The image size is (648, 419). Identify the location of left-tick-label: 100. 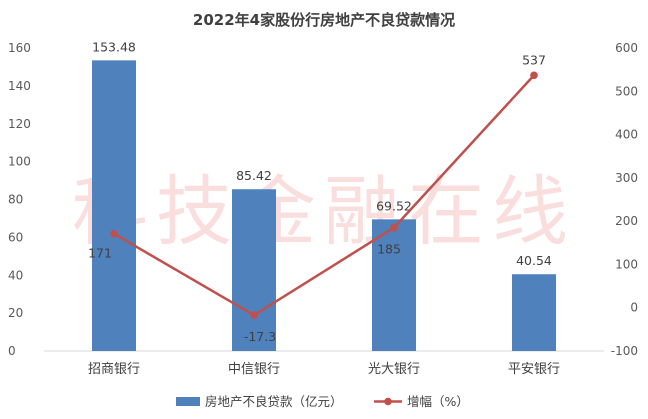
(19, 162).